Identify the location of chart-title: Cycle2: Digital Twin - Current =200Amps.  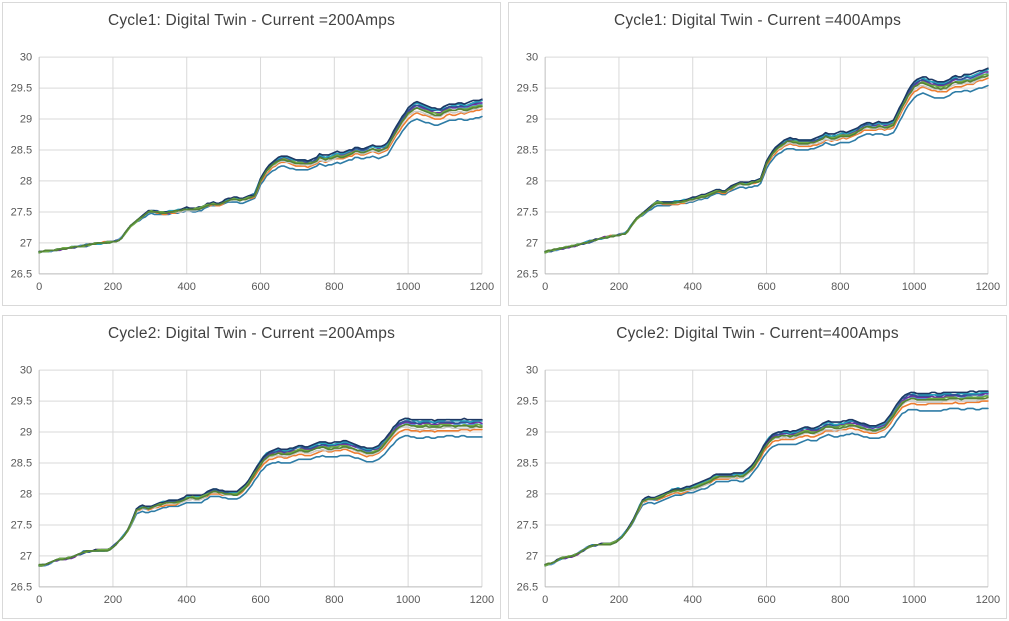
(251, 333).